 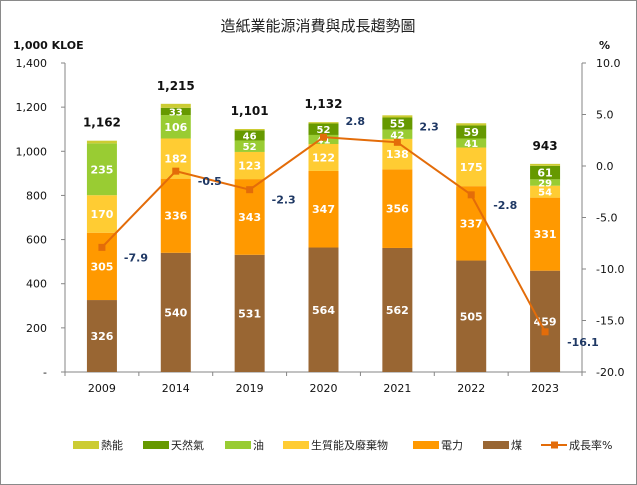 I want to click on bar-segment-label: 331, so click(x=545, y=234).